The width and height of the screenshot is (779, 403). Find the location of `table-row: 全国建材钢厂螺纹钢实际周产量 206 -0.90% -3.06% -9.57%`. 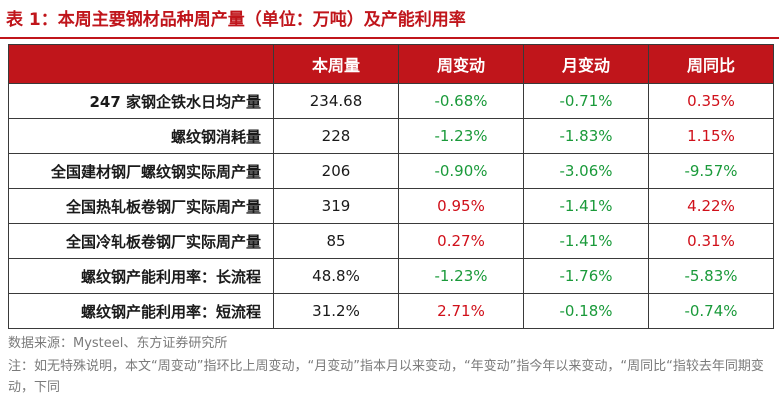

table-row: 全国建材钢厂螺纹钢实际周产量 206 -0.90% -3.06% -9.57% is located at coordinates (391, 171).